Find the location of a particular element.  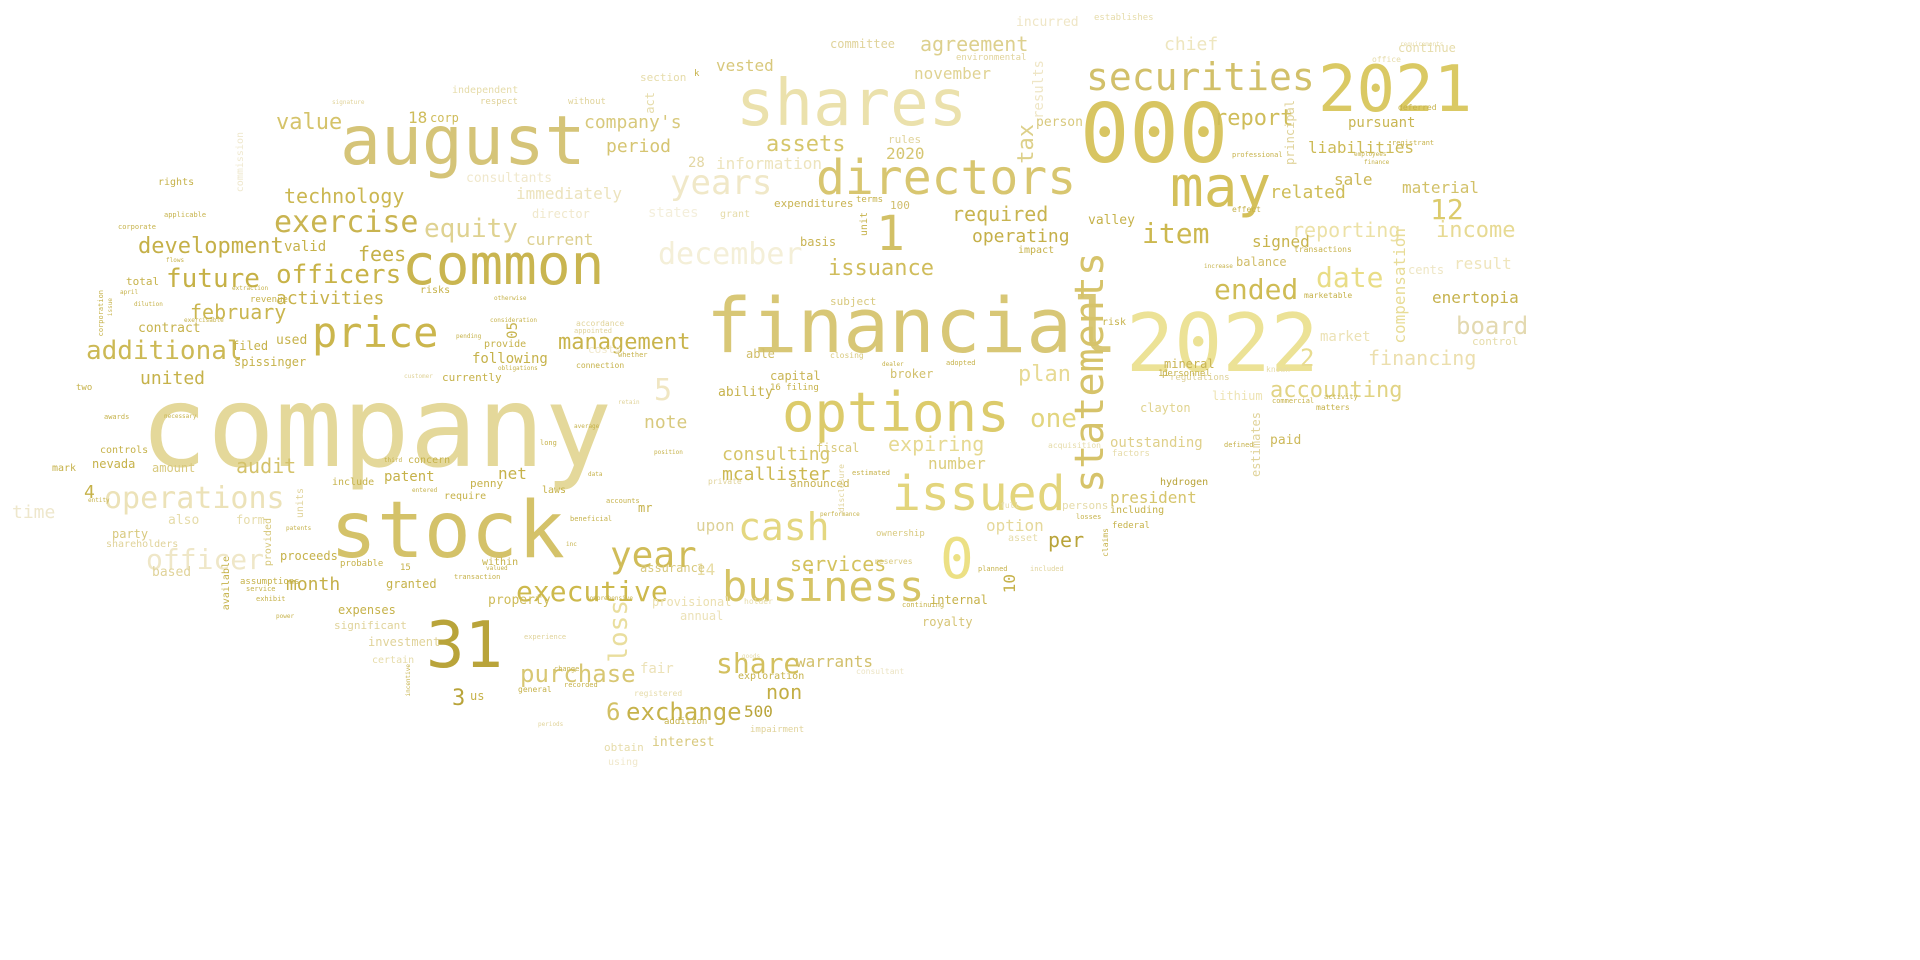

word-continuing: continuing is located at coordinates (923, 605).